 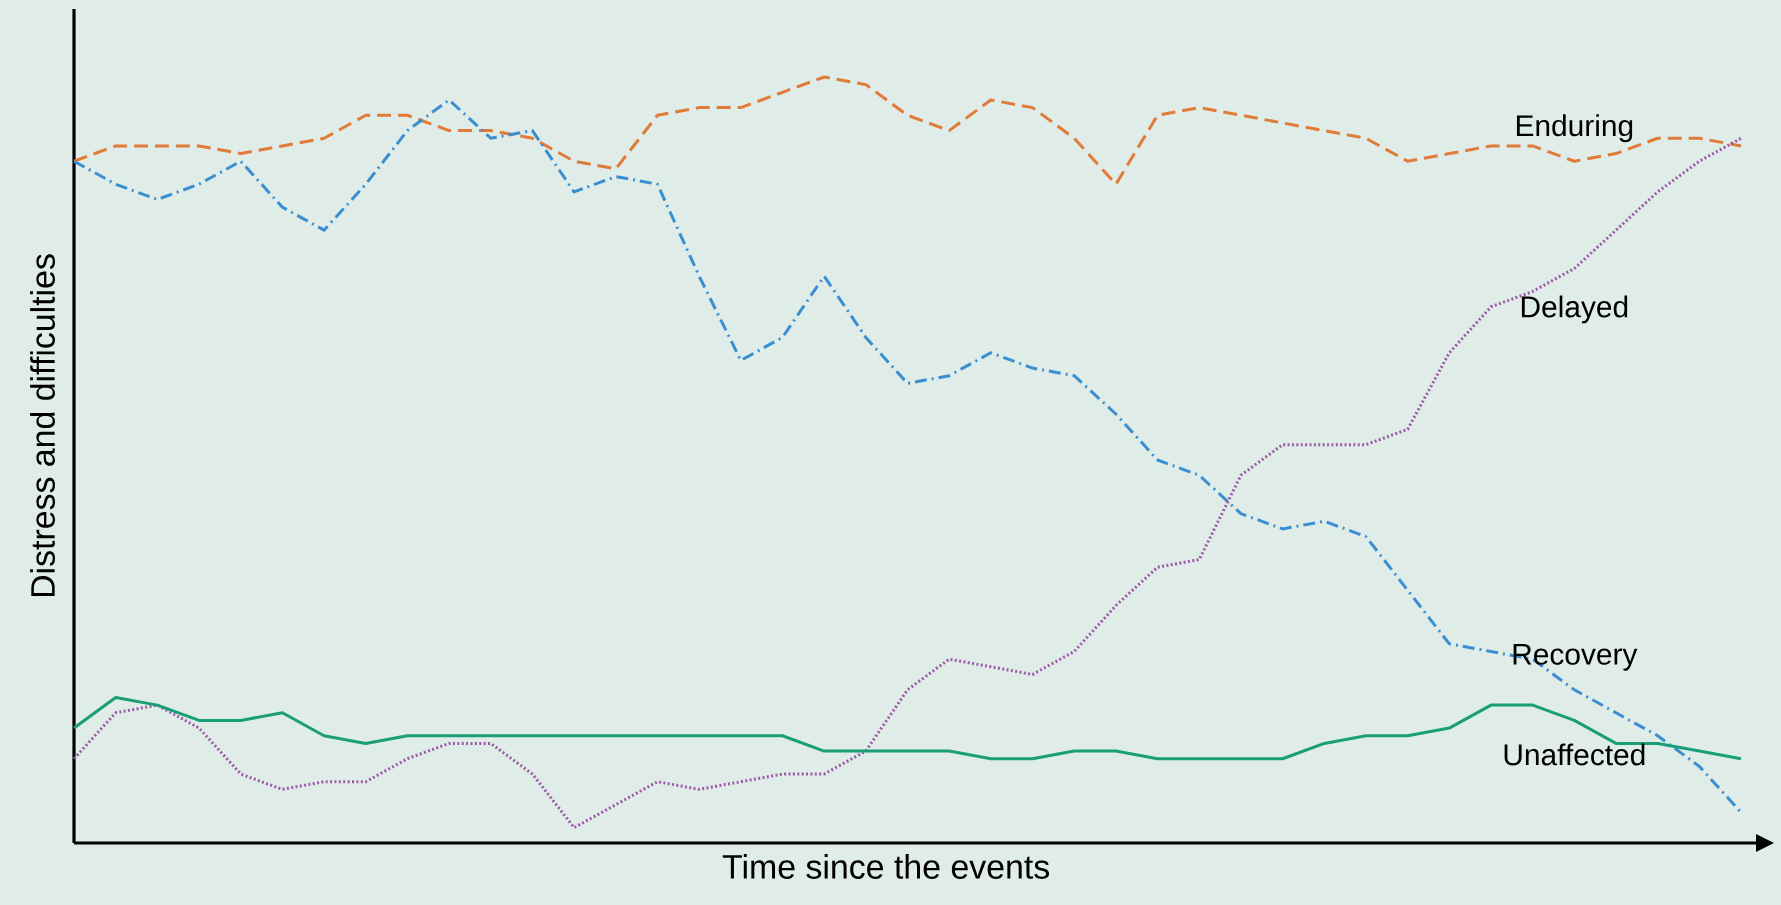 I want to click on series-label: Recovery, so click(x=1575, y=657).